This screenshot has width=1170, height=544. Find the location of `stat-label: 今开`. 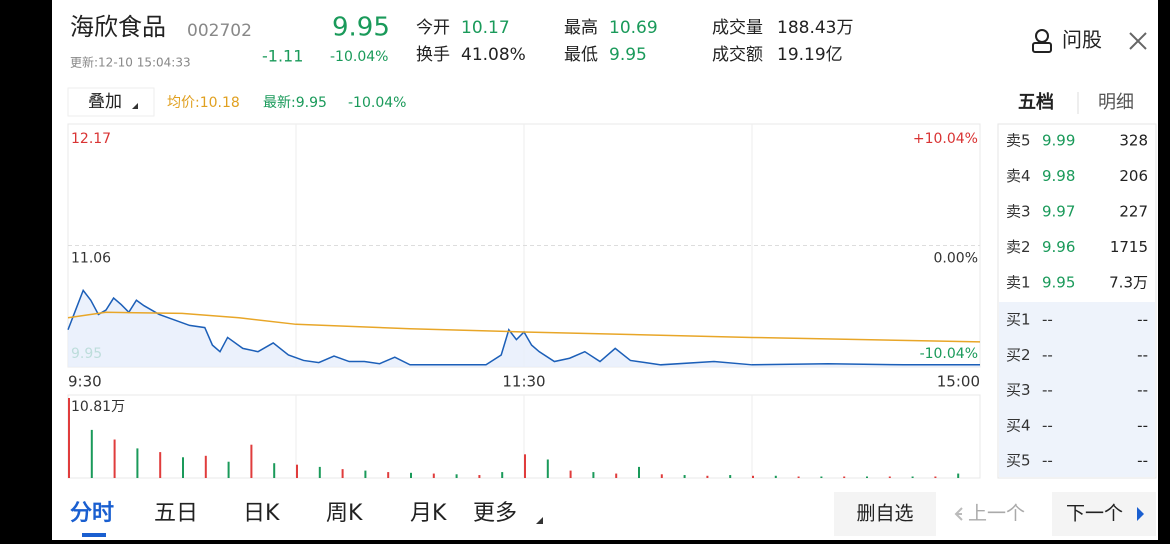

stat-label: 今开 is located at coordinates (433, 28).